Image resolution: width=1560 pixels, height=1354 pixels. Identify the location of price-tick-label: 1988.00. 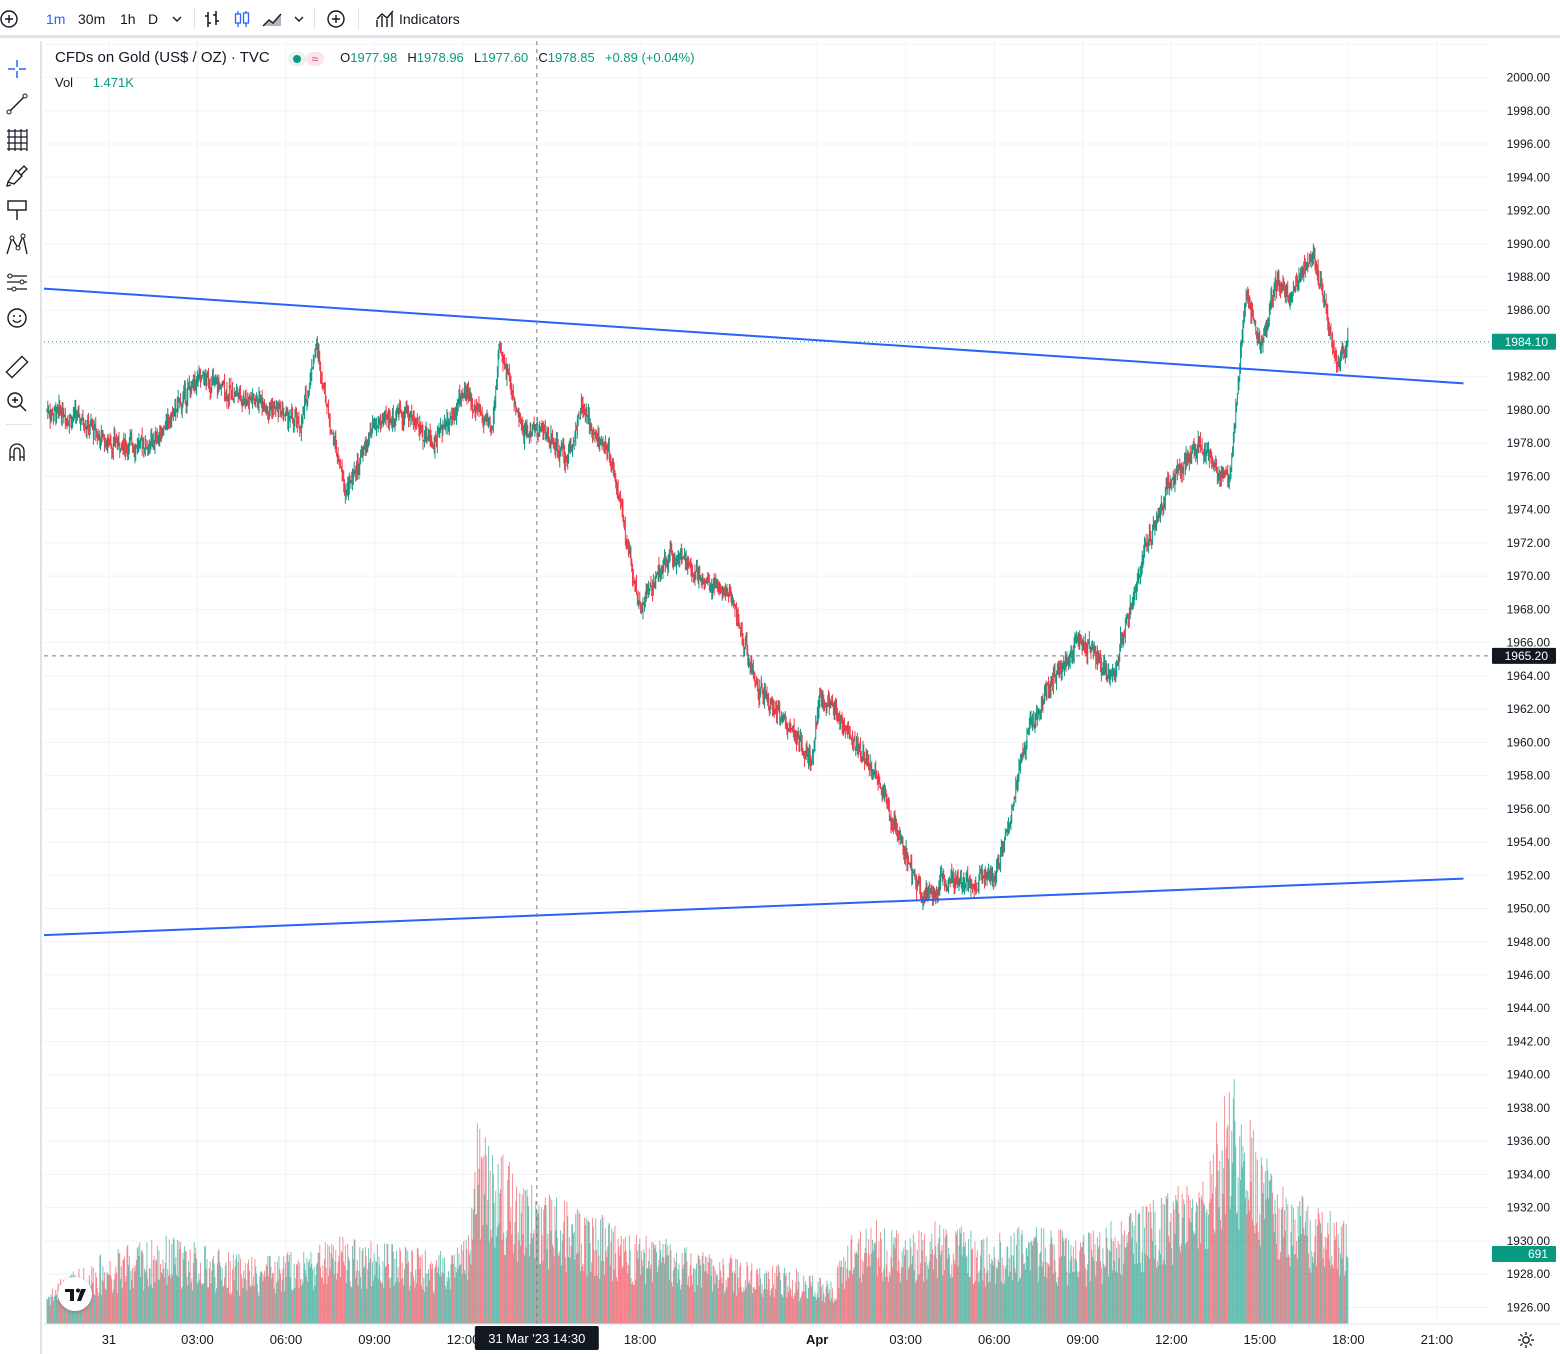
(1529, 277).